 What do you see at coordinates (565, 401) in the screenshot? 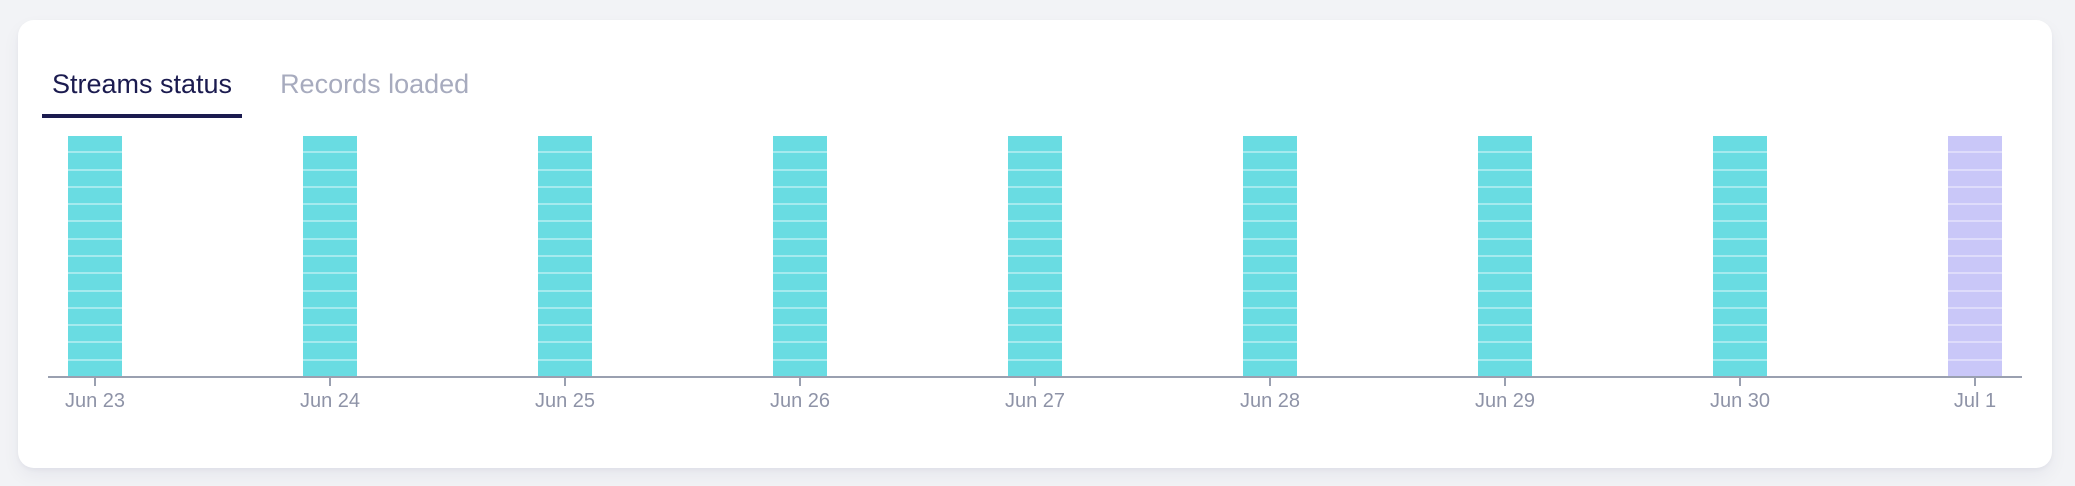
I see `x-axis-label: Jun 25` at bounding box center [565, 401].